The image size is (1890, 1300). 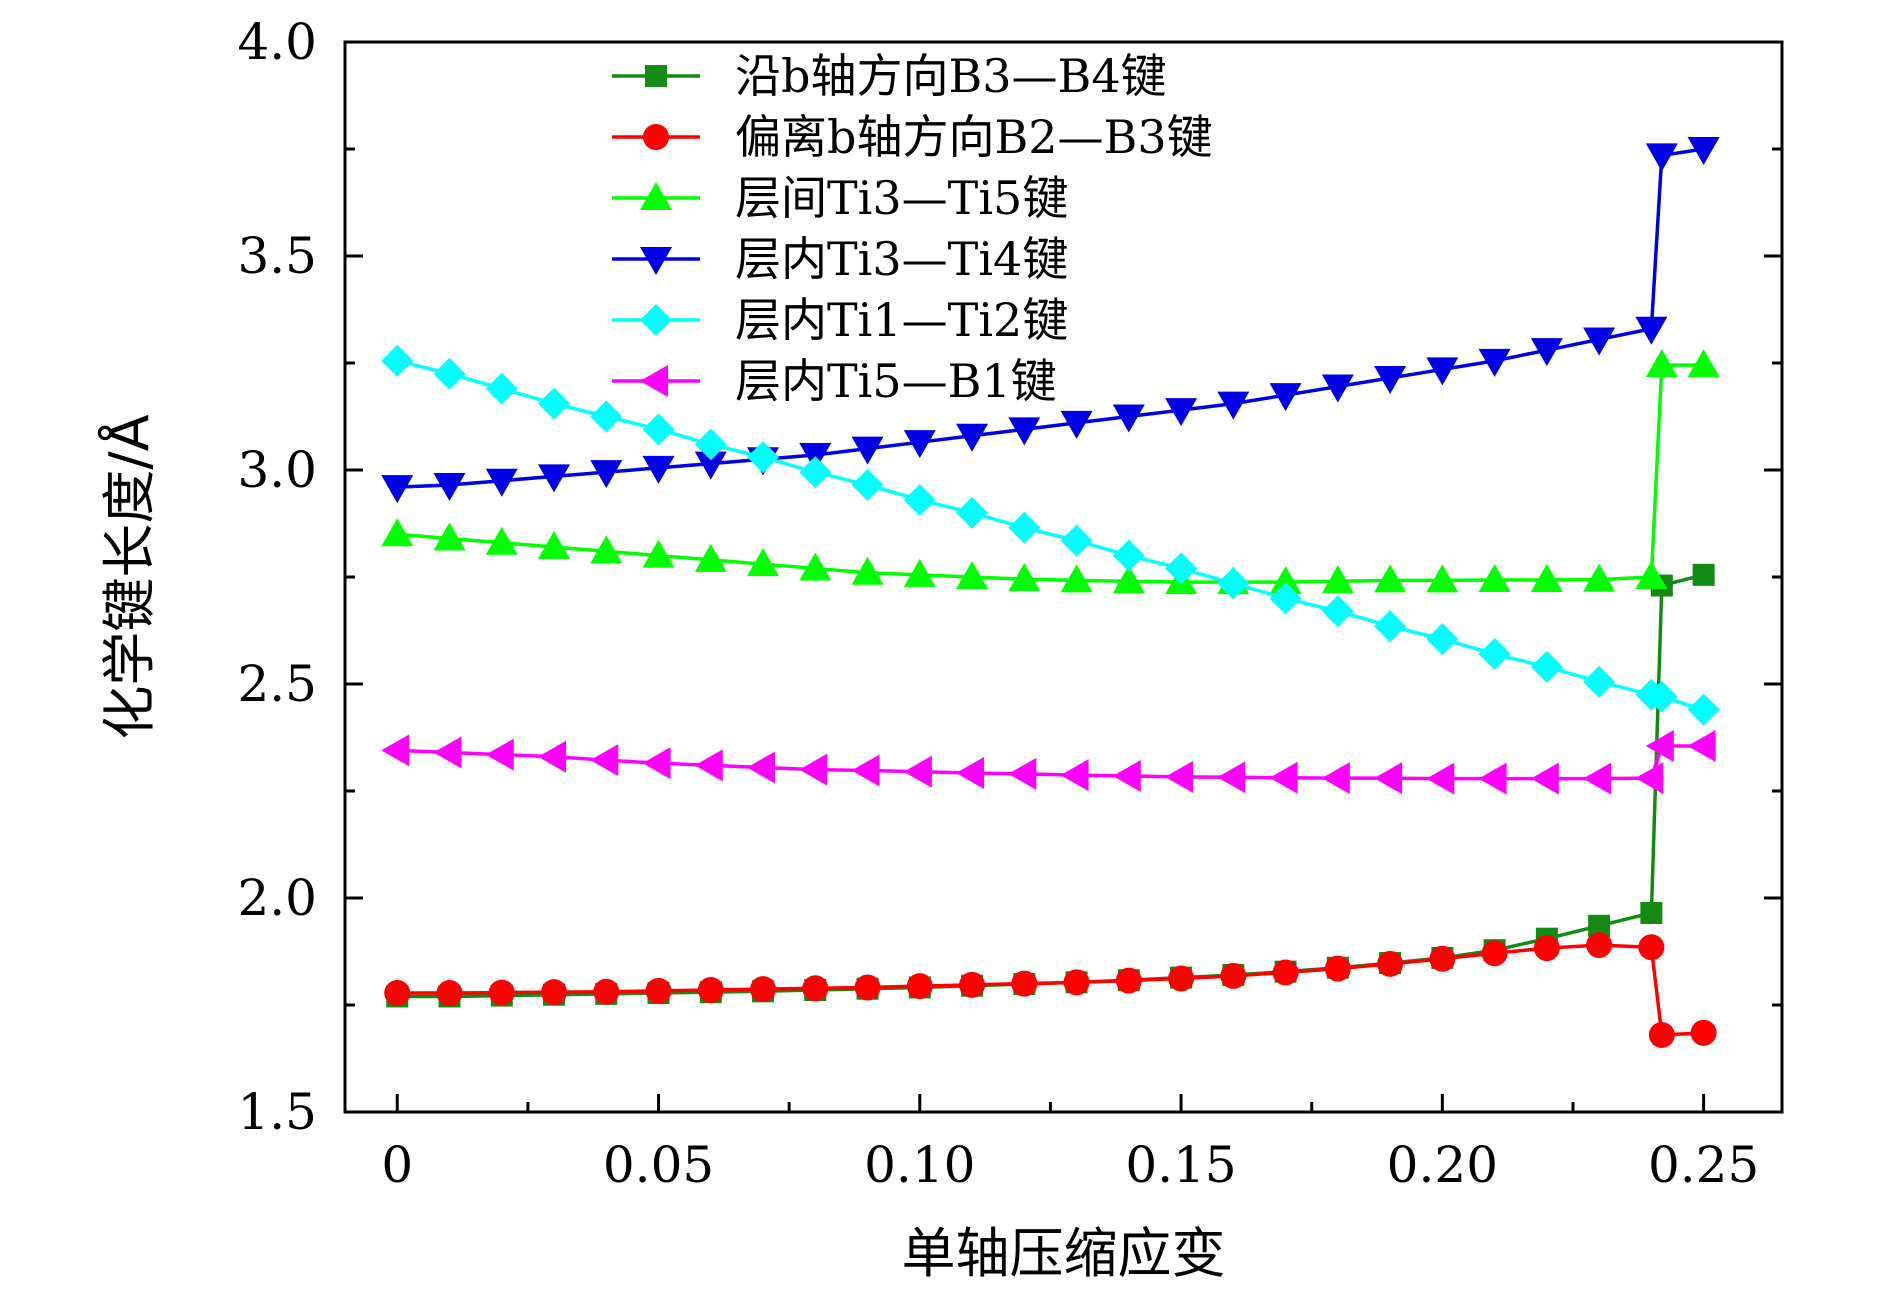 I want to click on legend-label: 层内Ti1—Ti2键, so click(x=901, y=320).